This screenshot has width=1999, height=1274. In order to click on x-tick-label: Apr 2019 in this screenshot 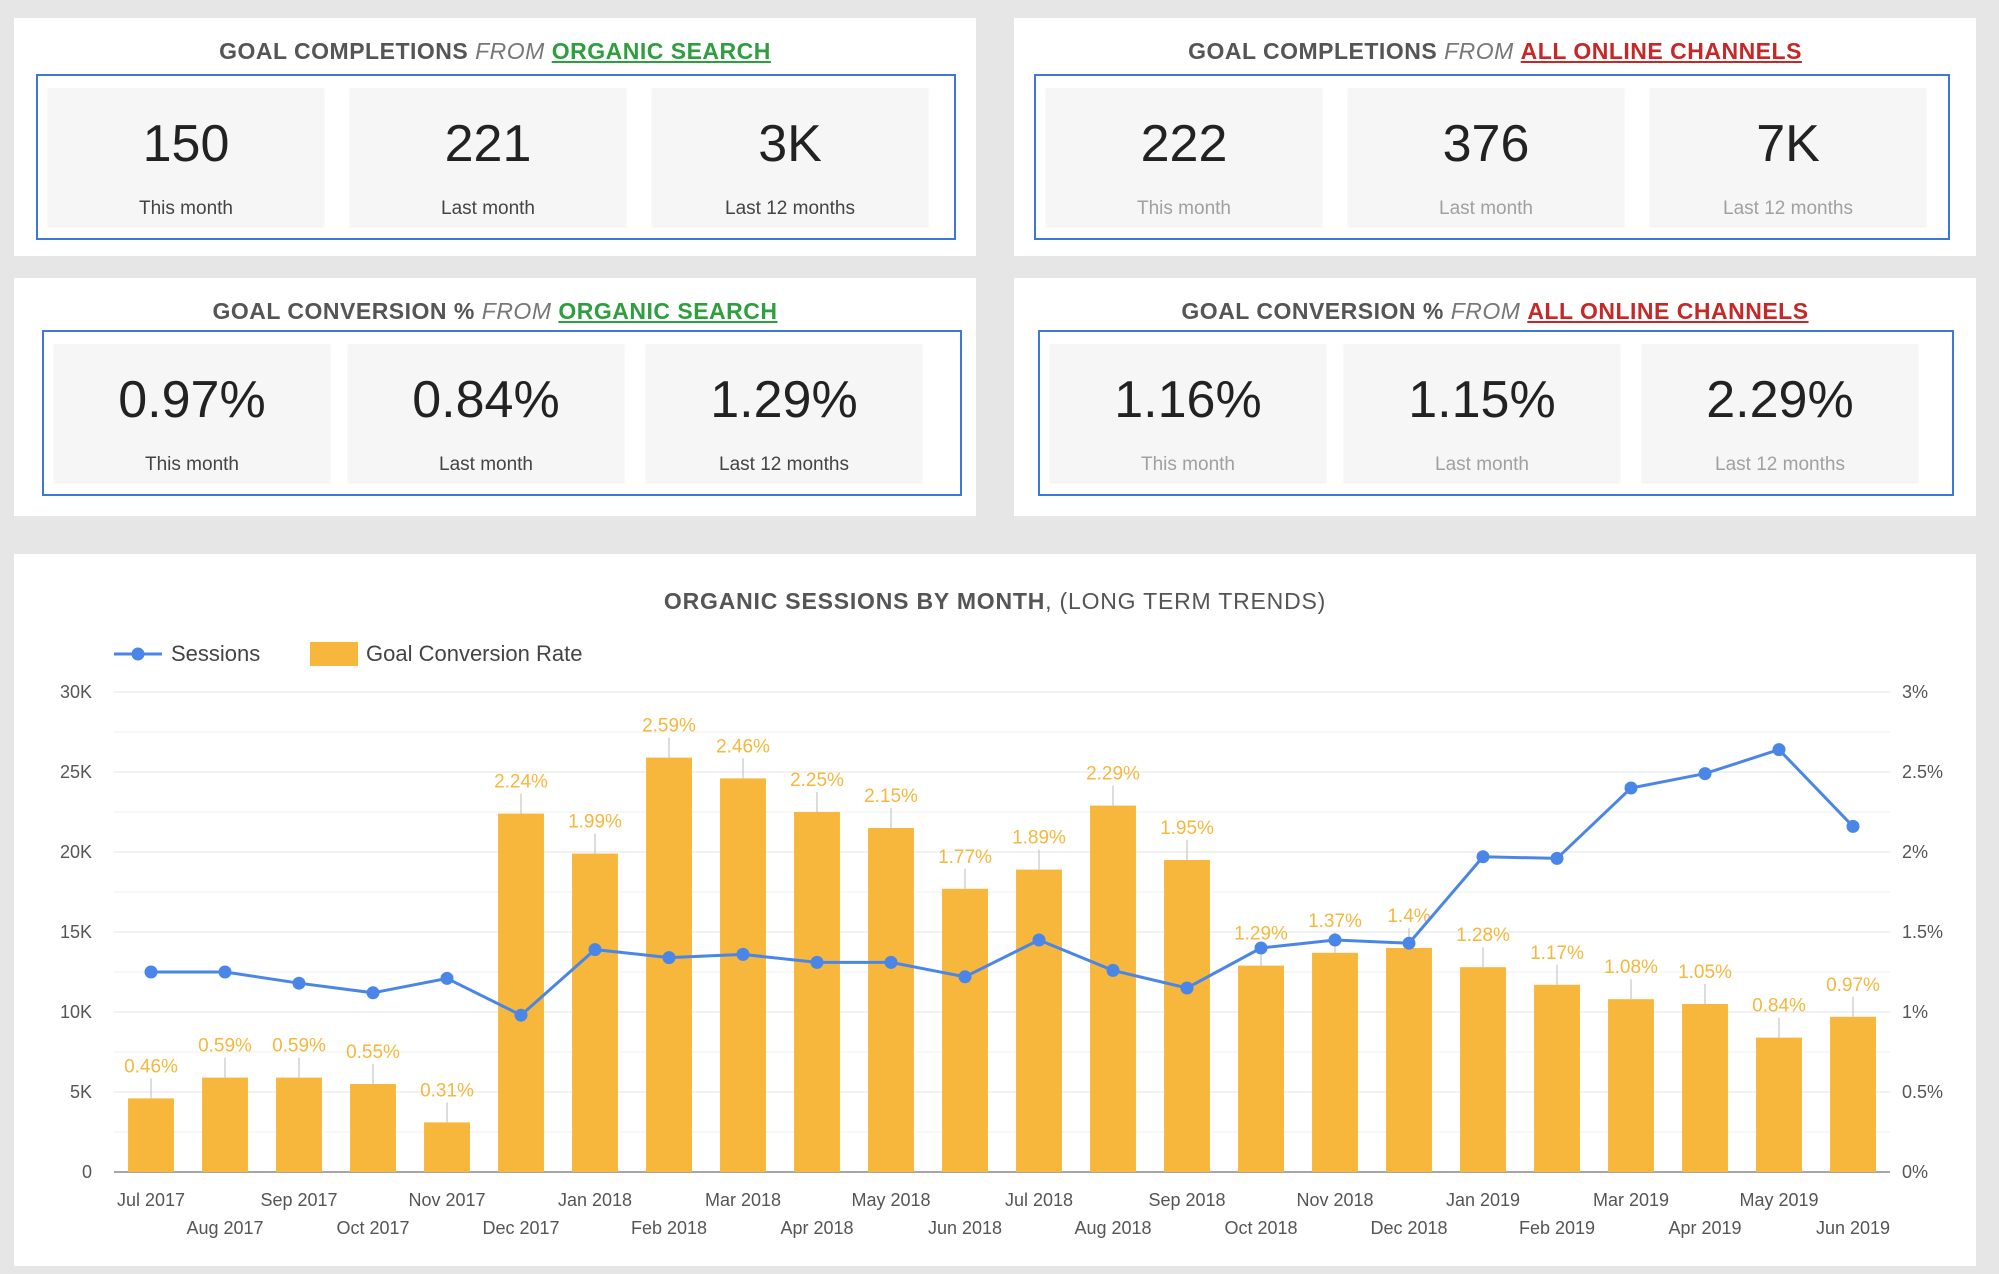, I will do `click(1704, 1228)`.